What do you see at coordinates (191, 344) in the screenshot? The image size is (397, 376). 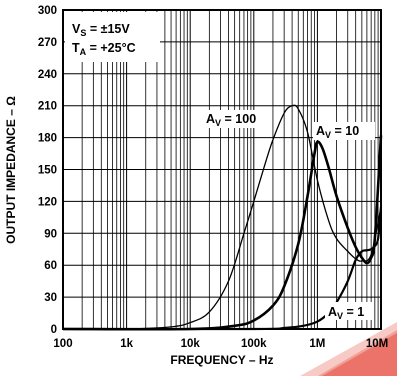 I see `x-tick-label: 10k` at bounding box center [191, 344].